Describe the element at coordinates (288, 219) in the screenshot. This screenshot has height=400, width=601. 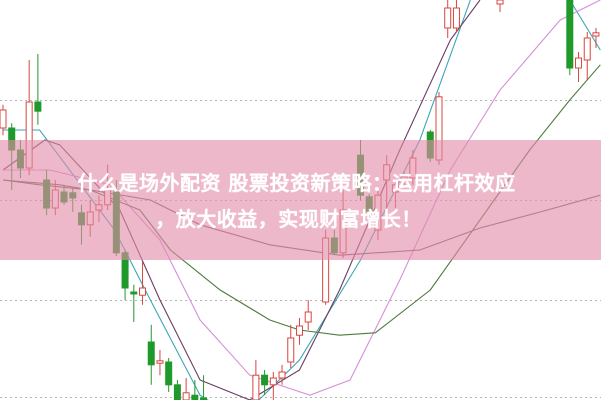
I see `title-line-2: ，放大收益，实现财富增长！` at that location.